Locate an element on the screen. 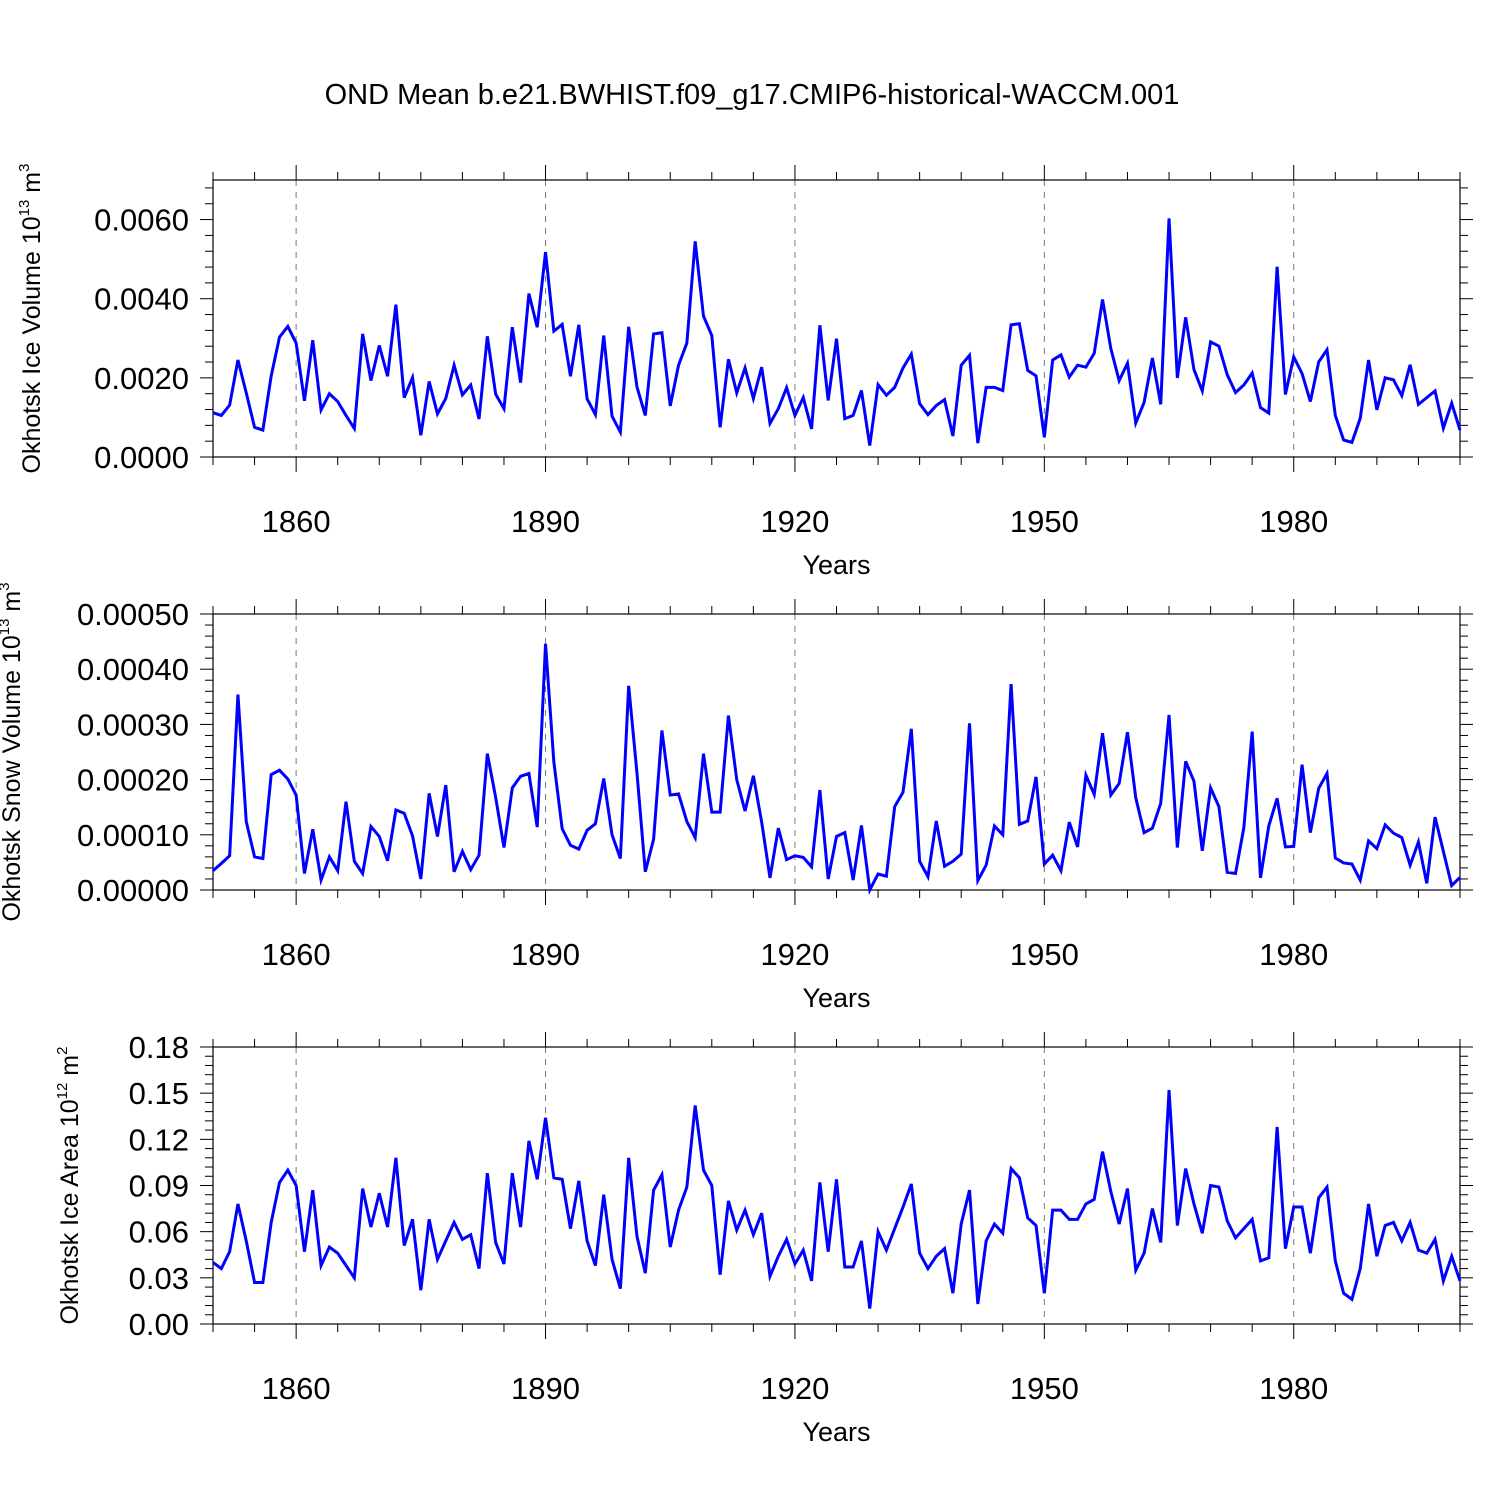 This screenshot has height=1500, width=1500. y-tick-label: 0.0000 is located at coordinates (141, 457).